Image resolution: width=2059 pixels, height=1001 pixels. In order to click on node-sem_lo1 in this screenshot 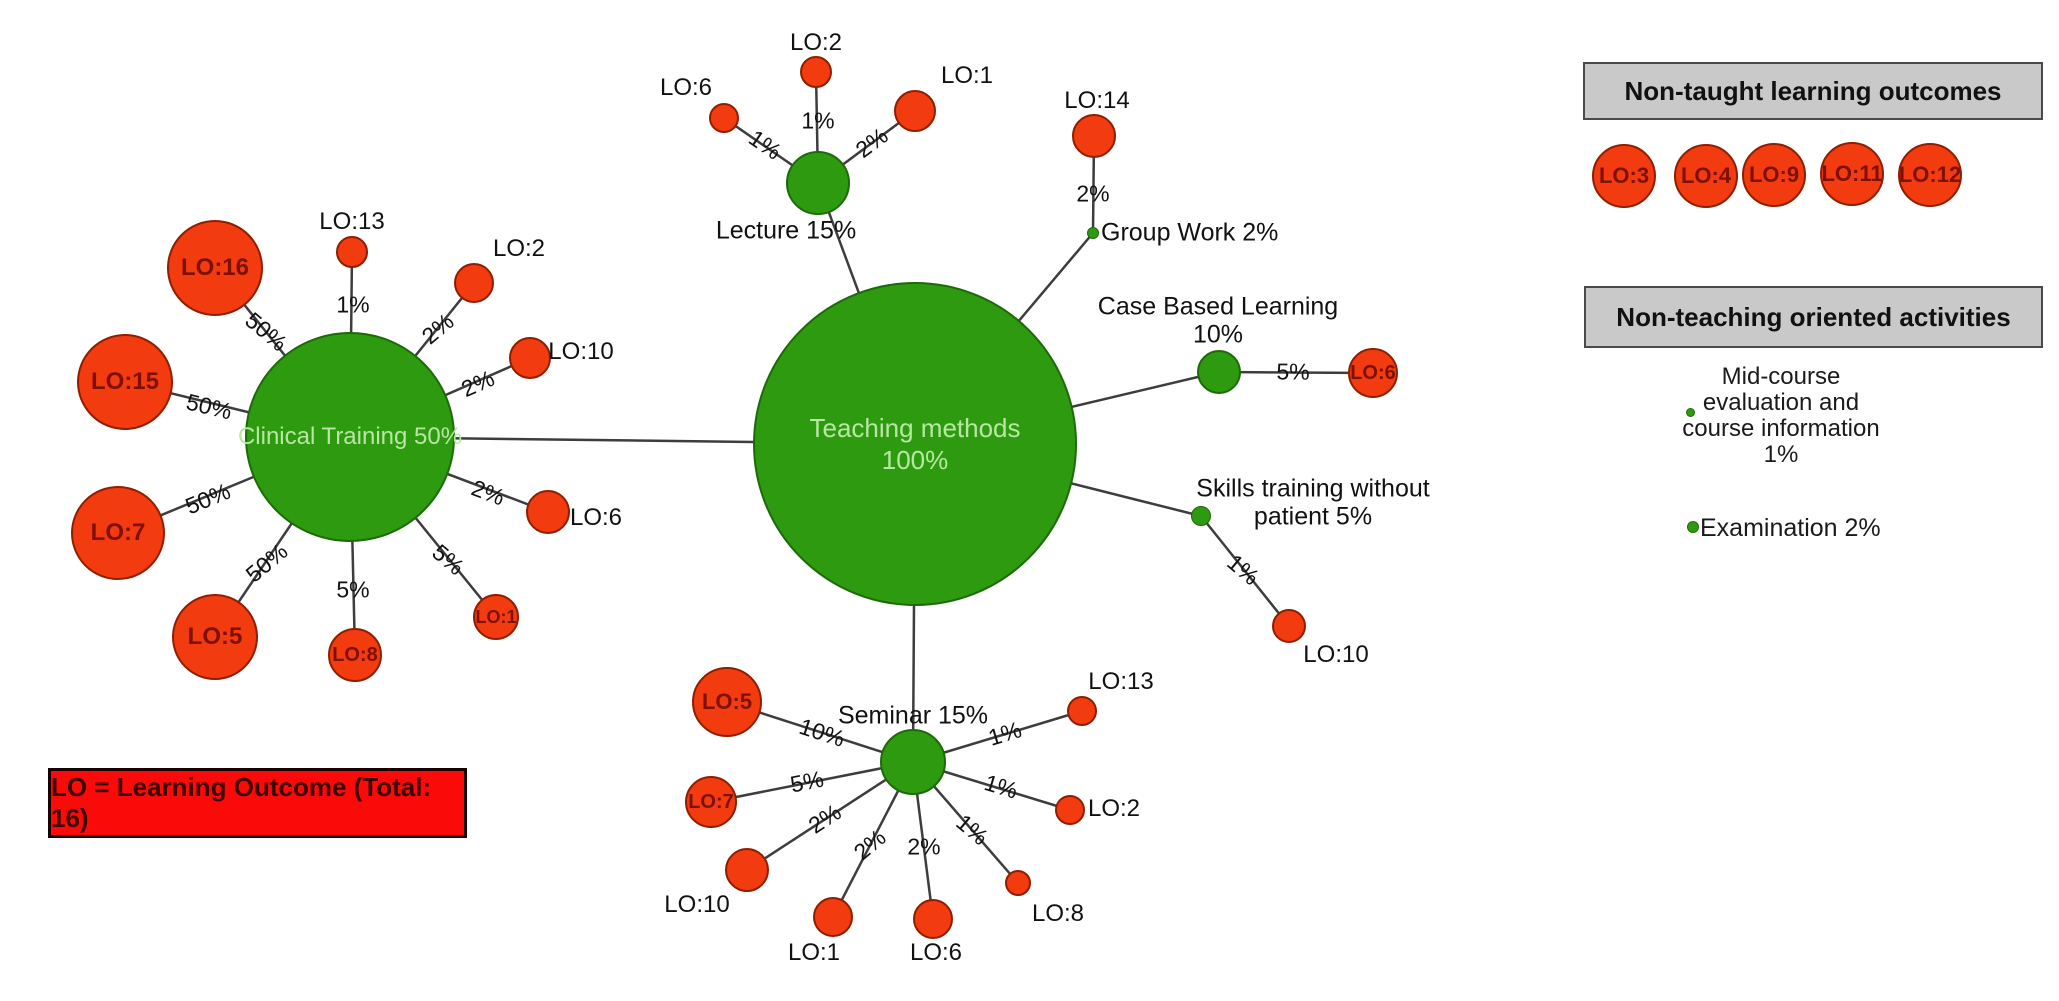, I will do `click(833, 917)`.